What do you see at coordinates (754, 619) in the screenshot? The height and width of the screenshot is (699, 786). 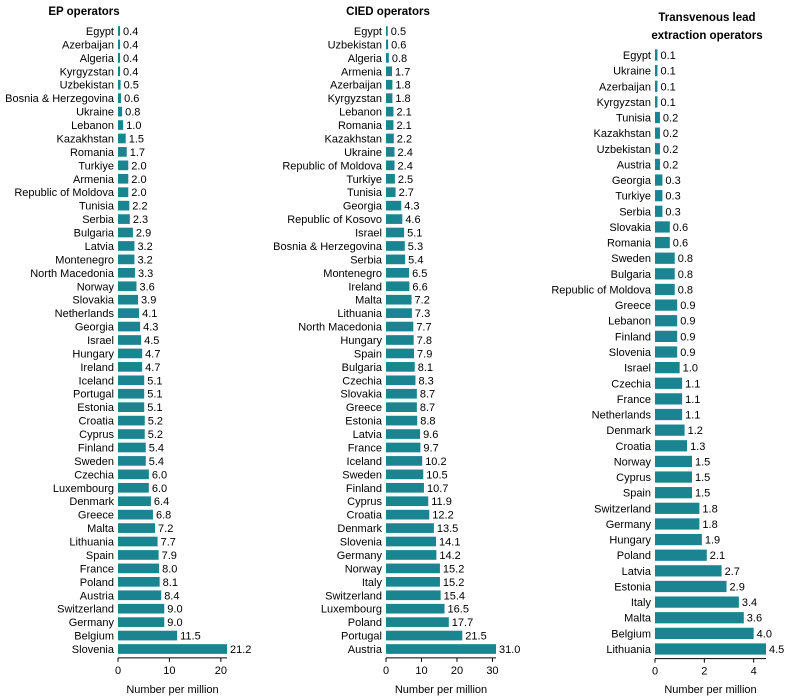 I see `value-label: 3.6` at bounding box center [754, 619].